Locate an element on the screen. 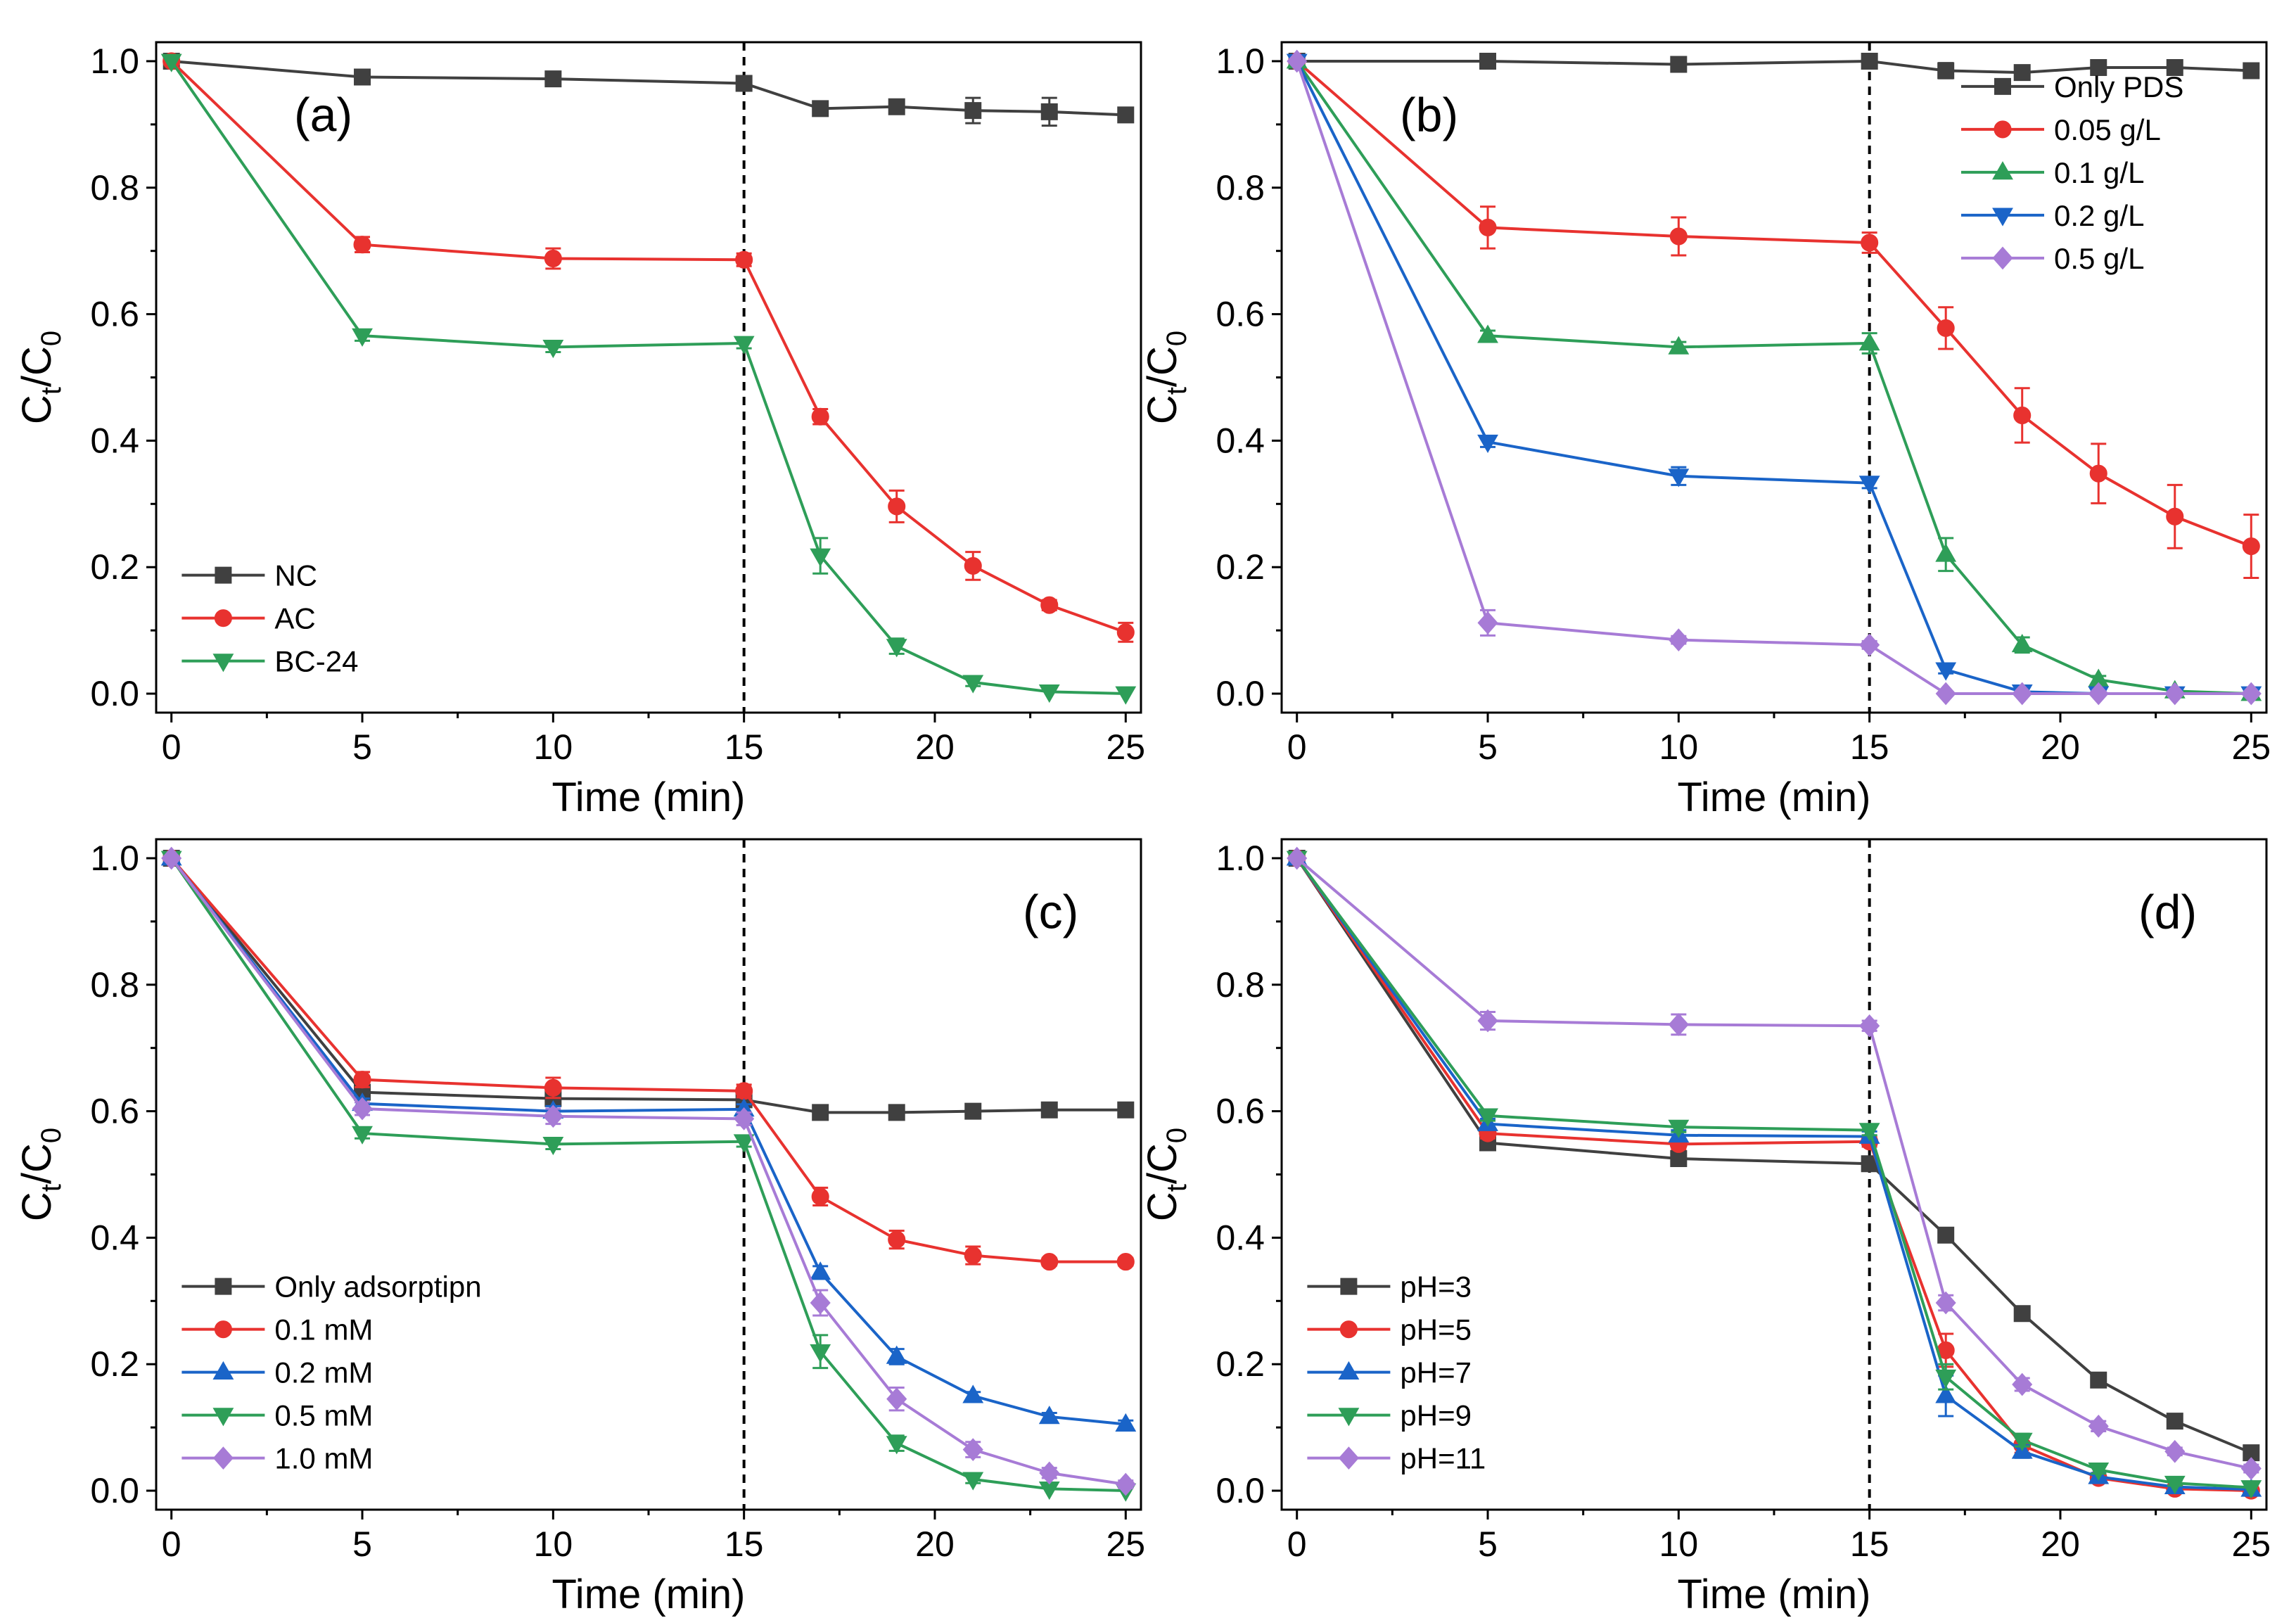  panel-a-y-tick-label: 0.8 is located at coordinates (115, 188).